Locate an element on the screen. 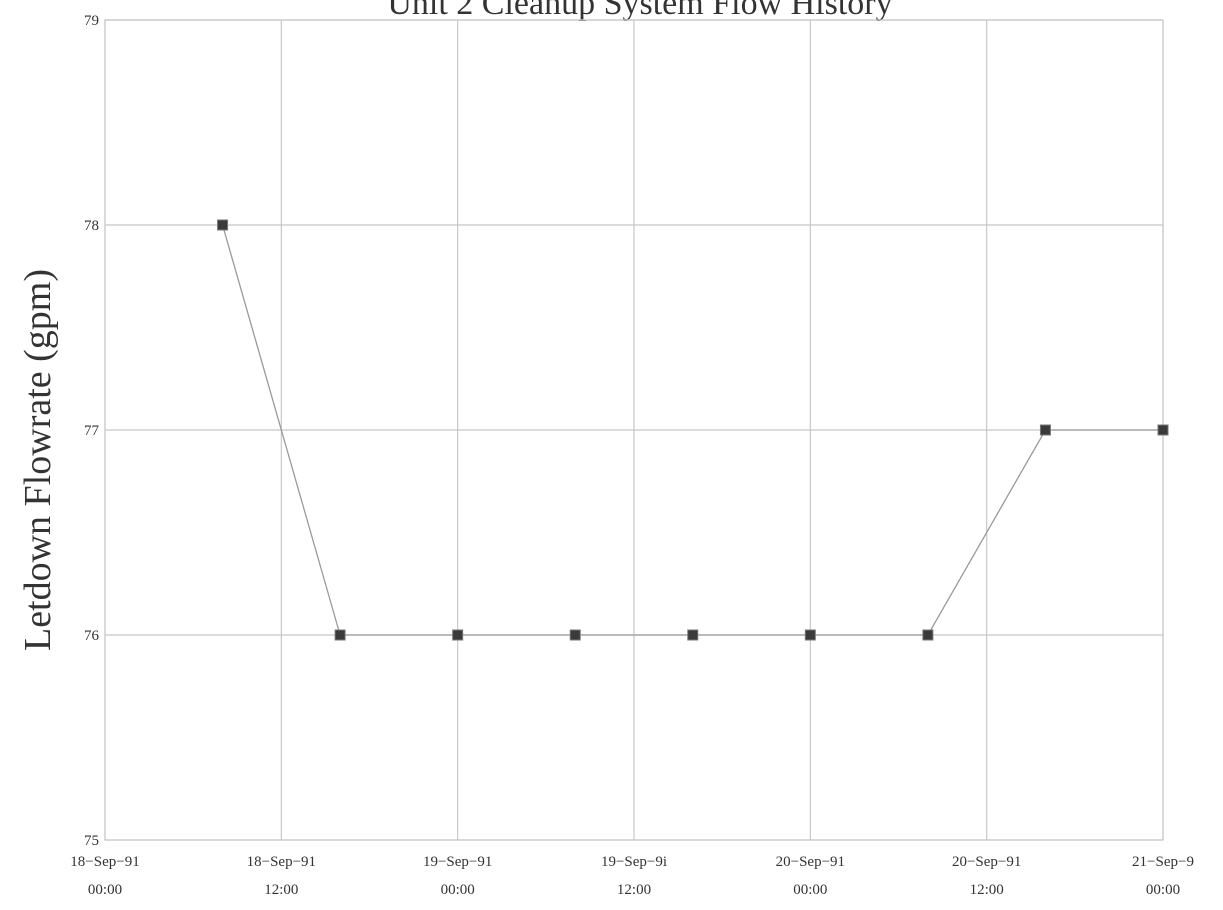 The height and width of the screenshot is (910, 1223). y-tick-label: 76 is located at coordinates (92, 636).